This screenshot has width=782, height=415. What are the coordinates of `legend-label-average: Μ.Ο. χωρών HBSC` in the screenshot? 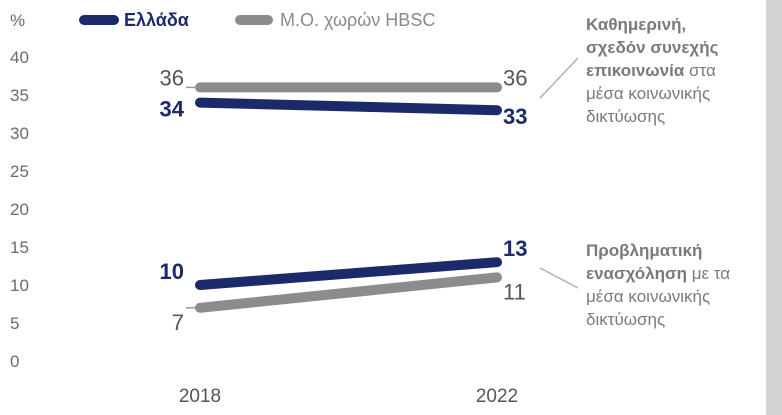 It's located at (357, 20).